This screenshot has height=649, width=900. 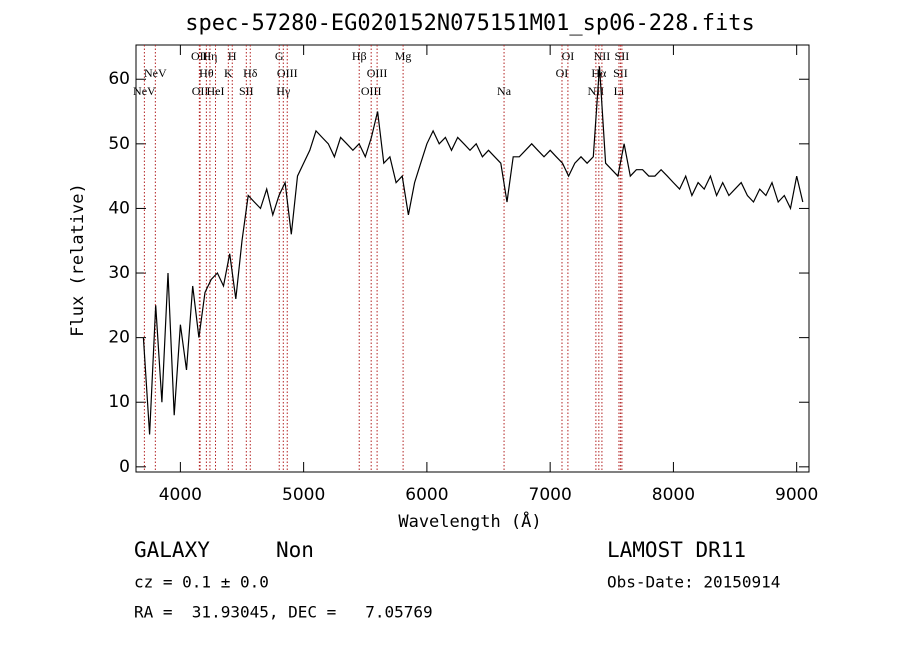 What do you see at coordinates (119, 338) in the screenshot?
I see `y-tick-label: 20` at bounding box center [119, 338].